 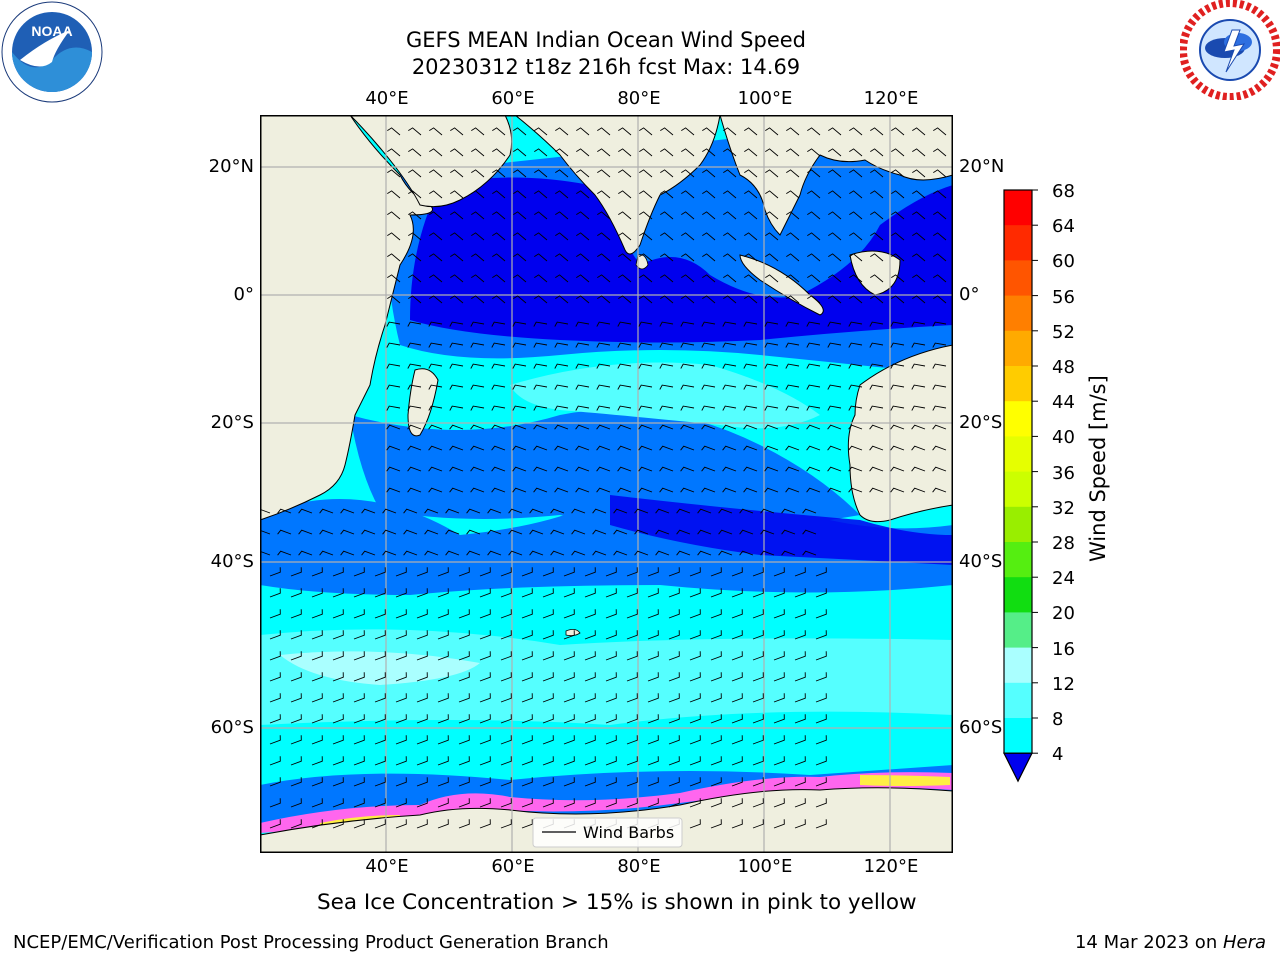 I want to click on lon-tick-top: 40°E, so click(x=387, y=98).